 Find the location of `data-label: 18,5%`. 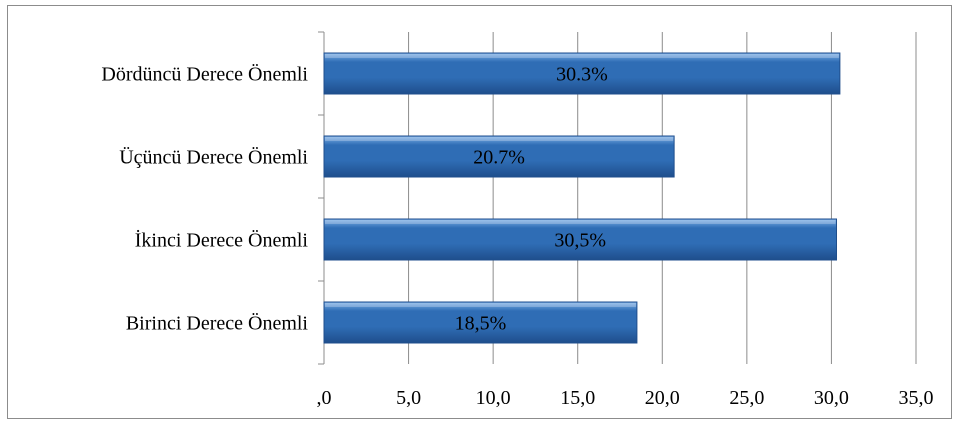

data-label: 18,5% is located at coordinates (481, 324).